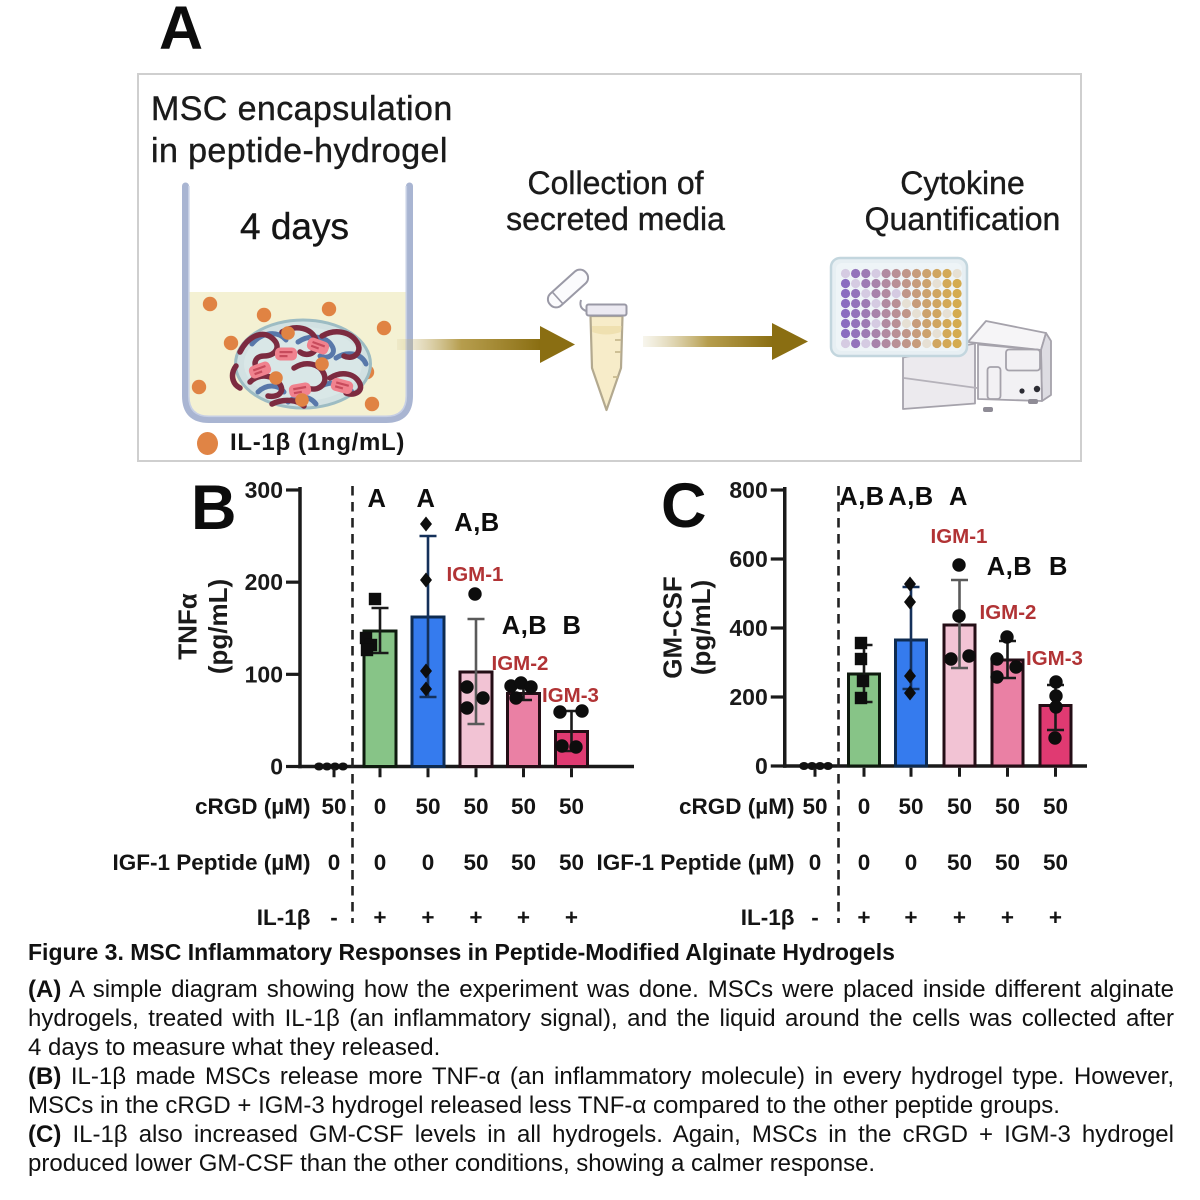 The image size is (1200, 1200). Describe the element at coordinates (684, 506) in the screenshot. I see `svg-text: C` at that location.